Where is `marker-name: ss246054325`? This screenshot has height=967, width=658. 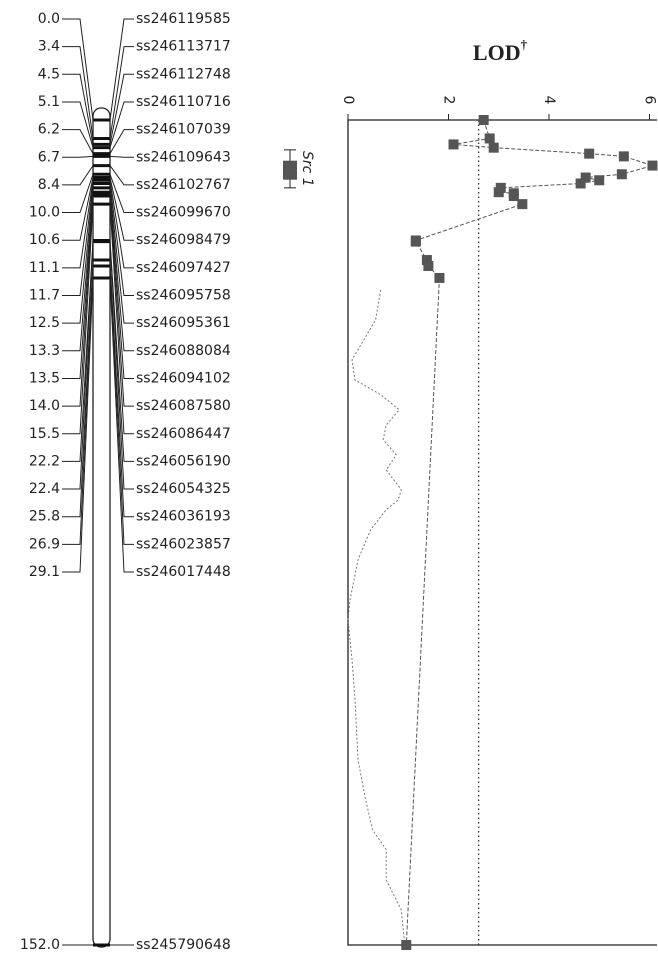 marker-name: ss246054325 is located at coordinates (183, 489).